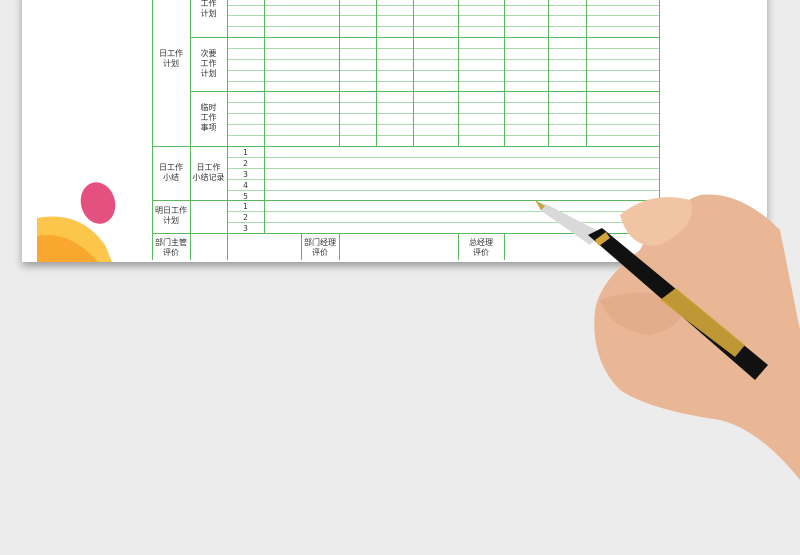 This screenshot has height=555, width=800. Describe the element at coordinates (245, 206) in the screenshot. I see `tomorrow-row-number: 1` at that location.